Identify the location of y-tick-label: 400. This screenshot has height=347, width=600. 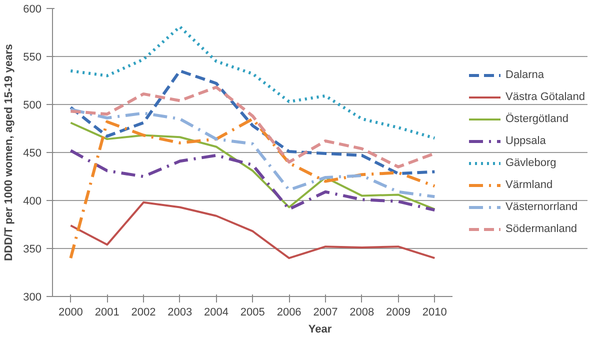
(32, 202).